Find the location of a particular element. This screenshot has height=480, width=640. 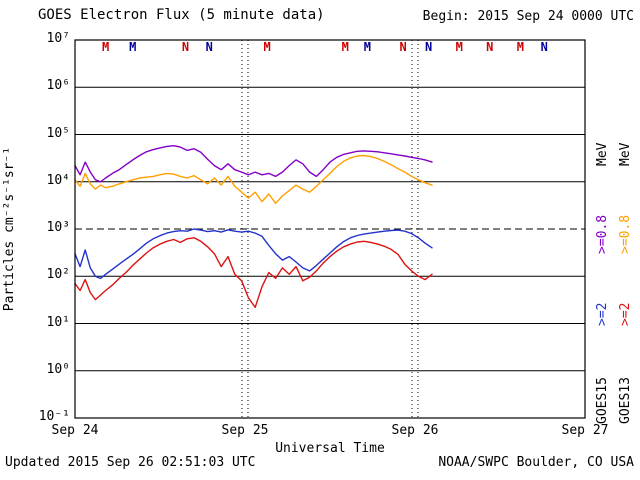

y-axis-title: Particles cm⁻²s⁻¹sr⁻¹ is located at coordinates (9, 229).